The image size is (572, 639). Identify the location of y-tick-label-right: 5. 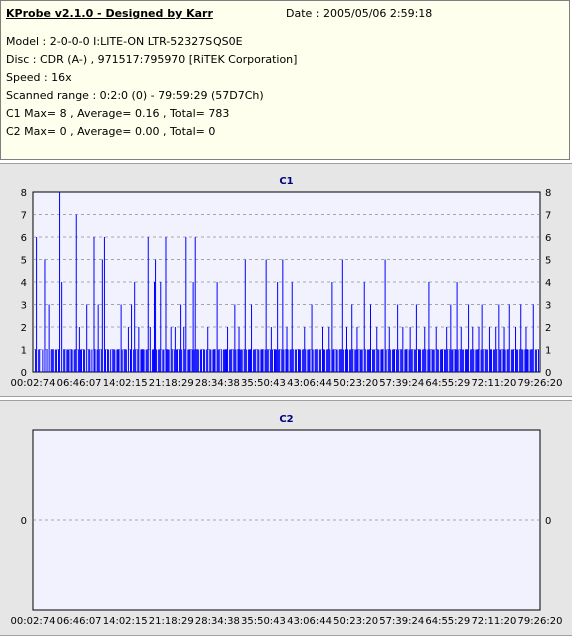
(548, 261).